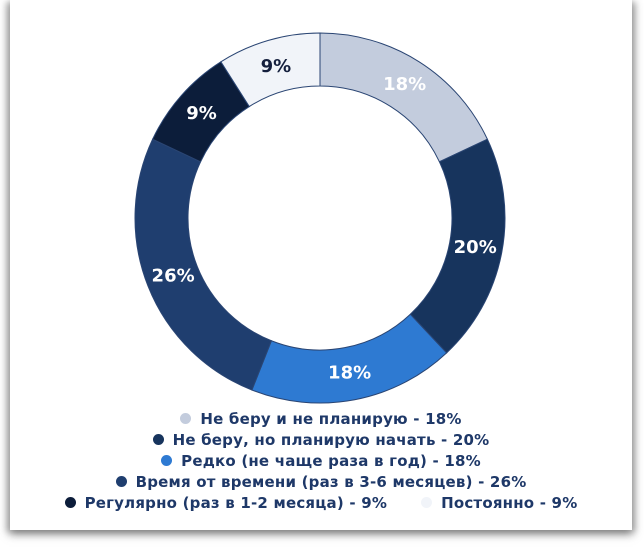 Image resolution: width=644 pixels, height=551 pixels. What do you see at coordinates (349, 373) in the screenshot?
I see `slice-percent-label-2: 18%` at bounding box center [349, 373].